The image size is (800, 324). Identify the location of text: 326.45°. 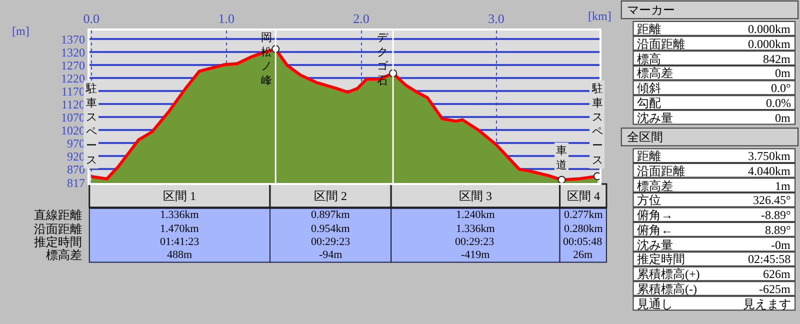
(772, 200).